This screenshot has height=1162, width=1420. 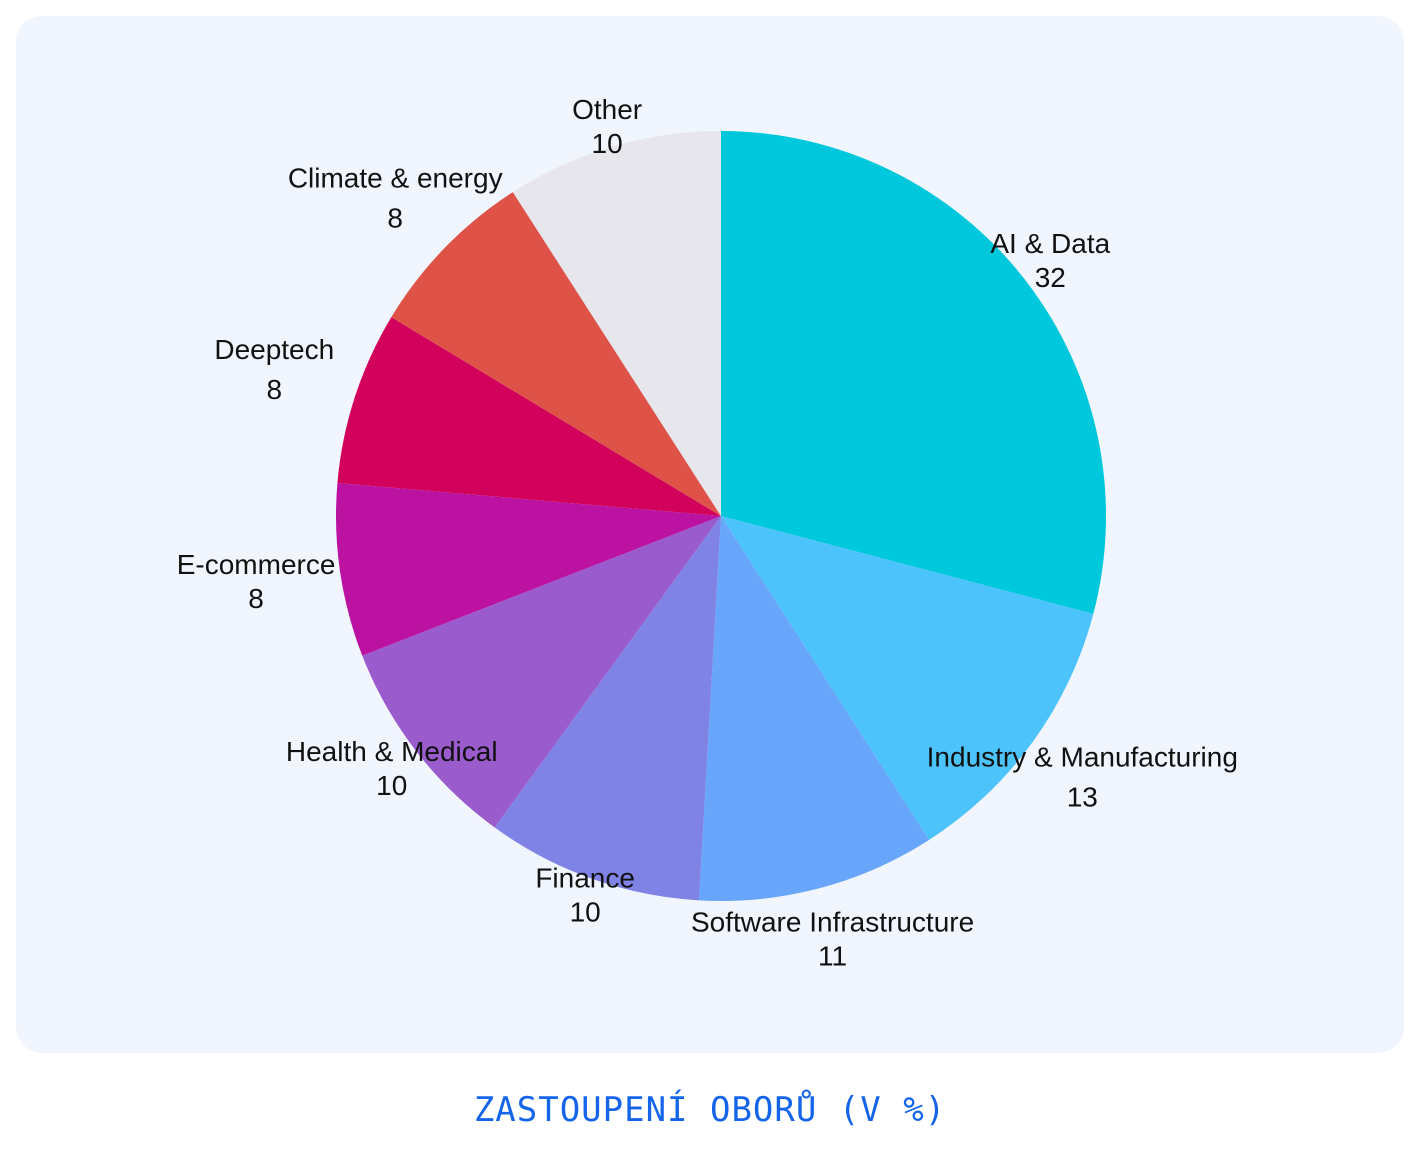 What do you see at coordinates (256, 598) in the screenshot?
I see `slice-value-e-commerce: 8` at bounding box center [256, 598].